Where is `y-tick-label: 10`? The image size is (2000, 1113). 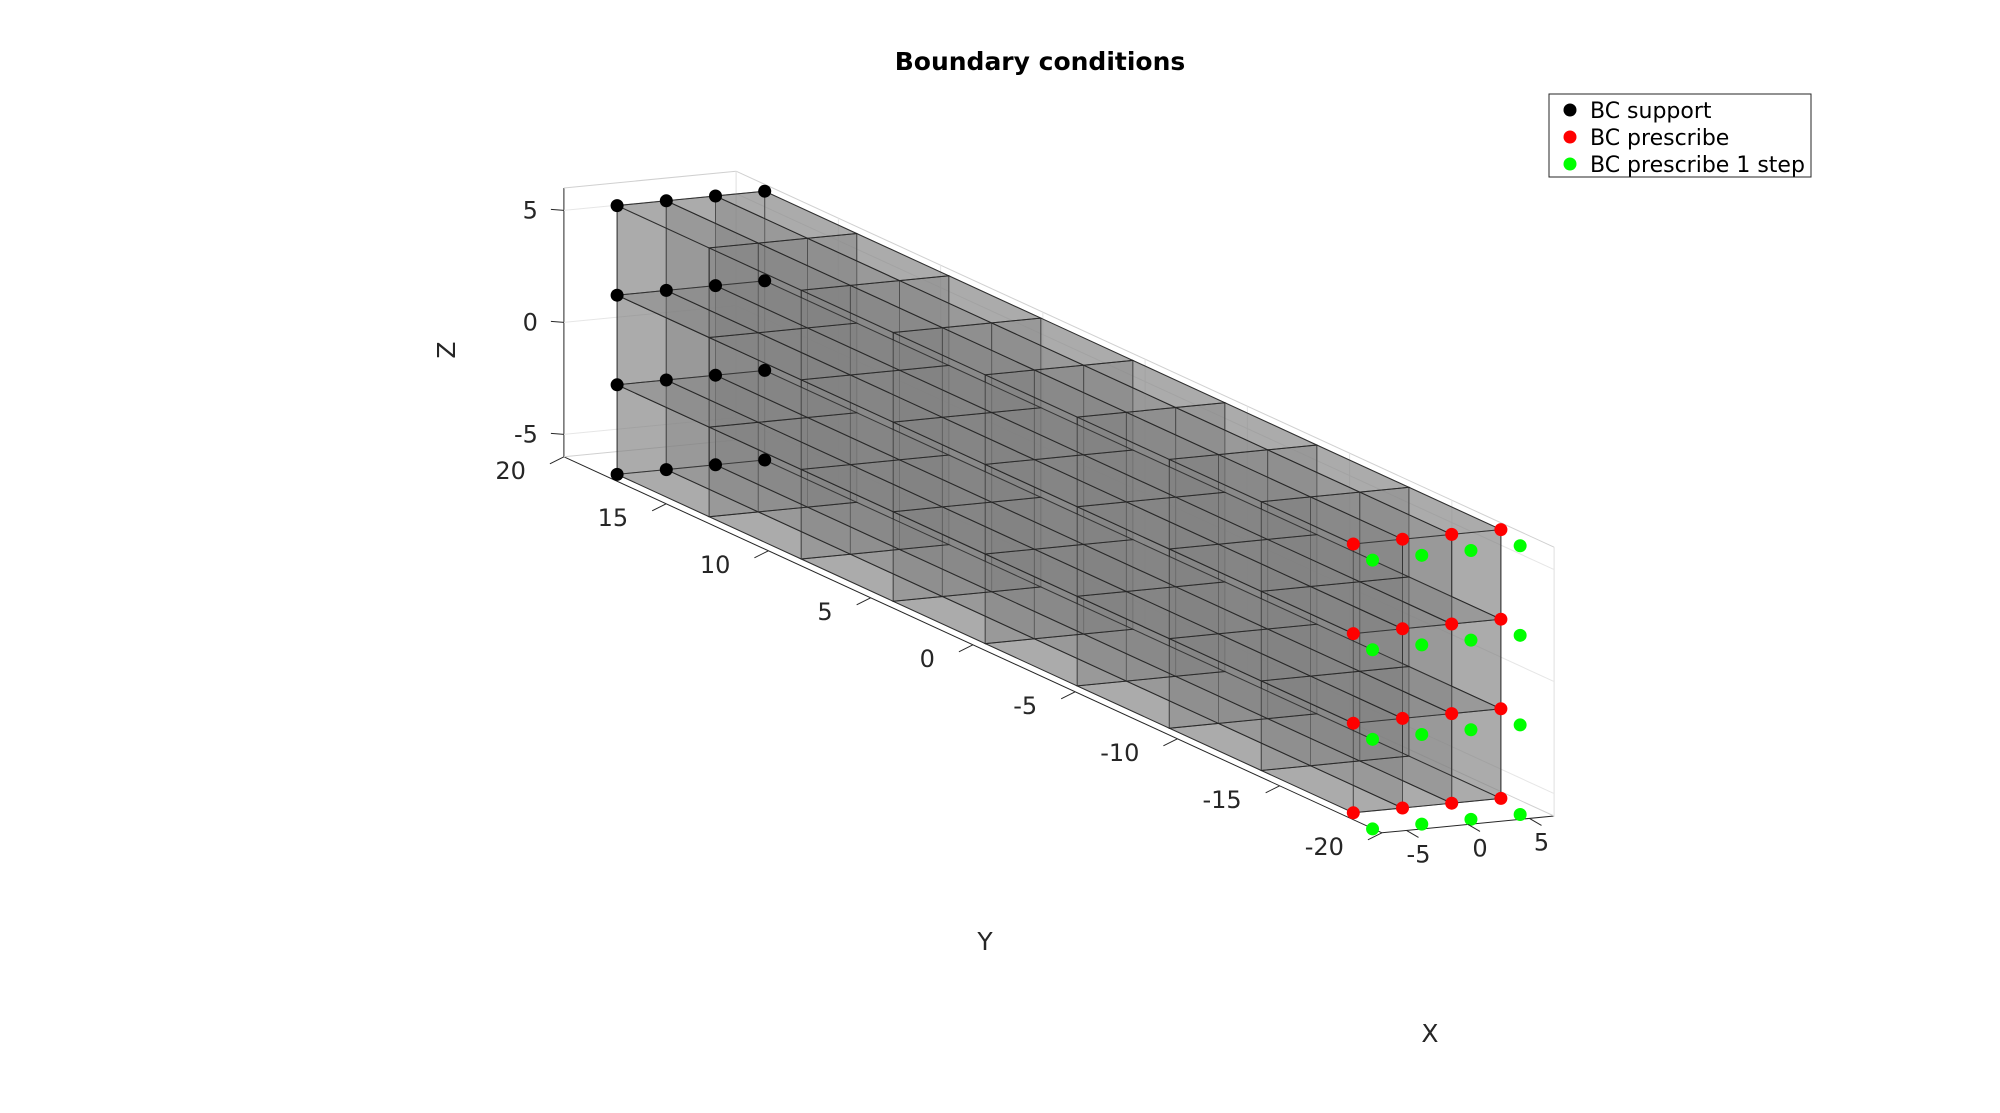 y-tick-label: 10 is located at coordinates (715, 565).